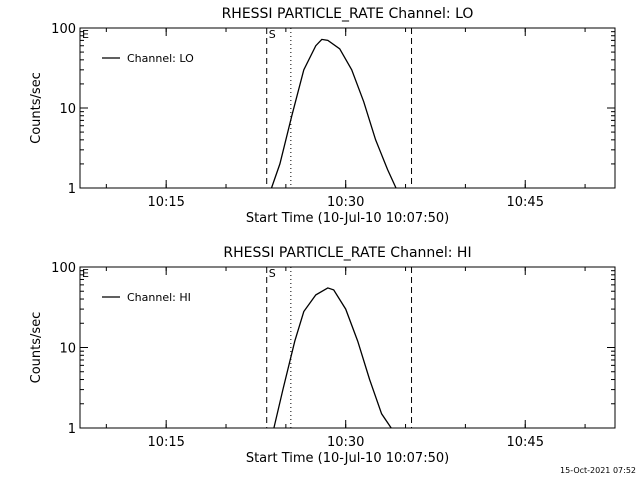 This screenshot has width=640, height=480. Describe the element at coordinates (67, 349) in the screenshot. I see `panel-2-y-tick-label: 10` at that location.